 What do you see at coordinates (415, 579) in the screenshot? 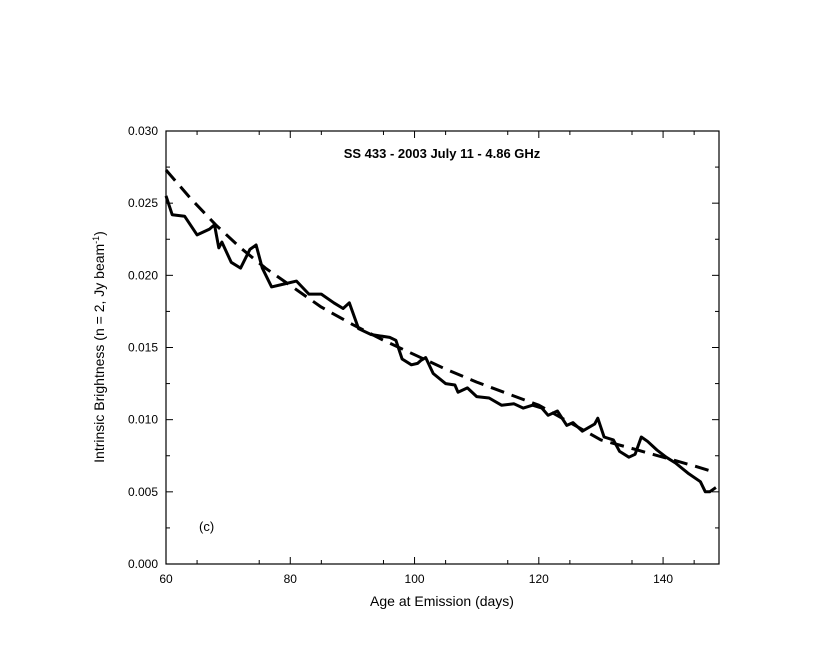
I see `x-tick-label: 100` at bounding box center [415, 579].